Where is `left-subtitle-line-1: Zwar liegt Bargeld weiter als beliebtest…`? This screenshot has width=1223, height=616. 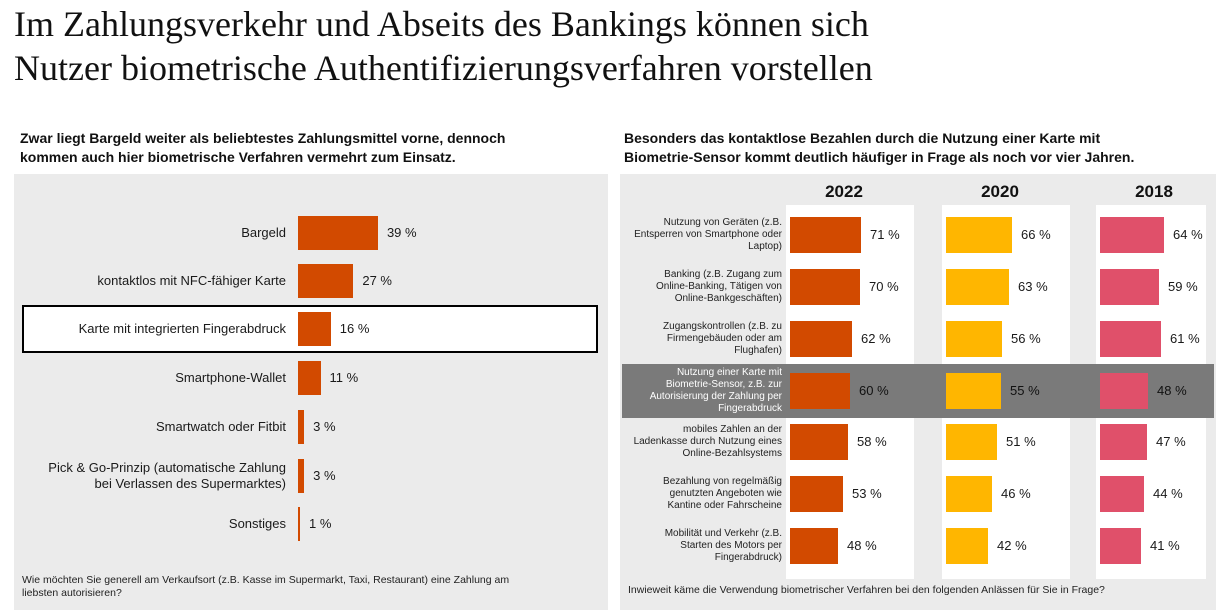 left-subtitle-line-1: Zwar liegt Bargeld weiter als beliebtest… is located at coordinates (263, 138).